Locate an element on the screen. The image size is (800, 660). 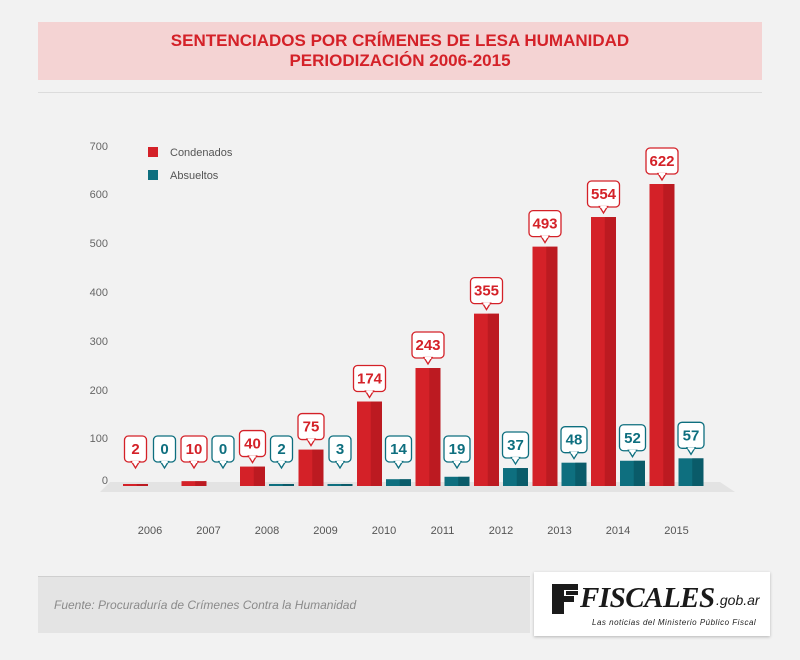
svg-text: 19 is located at coordinates (457, 449).